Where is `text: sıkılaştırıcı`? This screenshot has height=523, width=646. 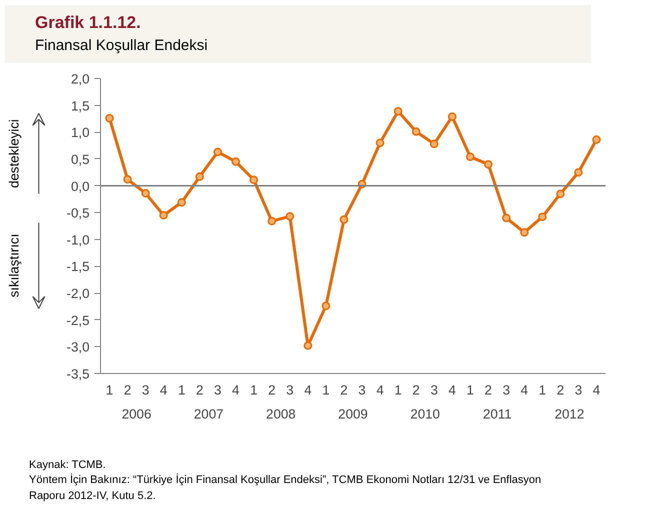 text: sıkılaştırıcı is located at coordinates (14, 265).